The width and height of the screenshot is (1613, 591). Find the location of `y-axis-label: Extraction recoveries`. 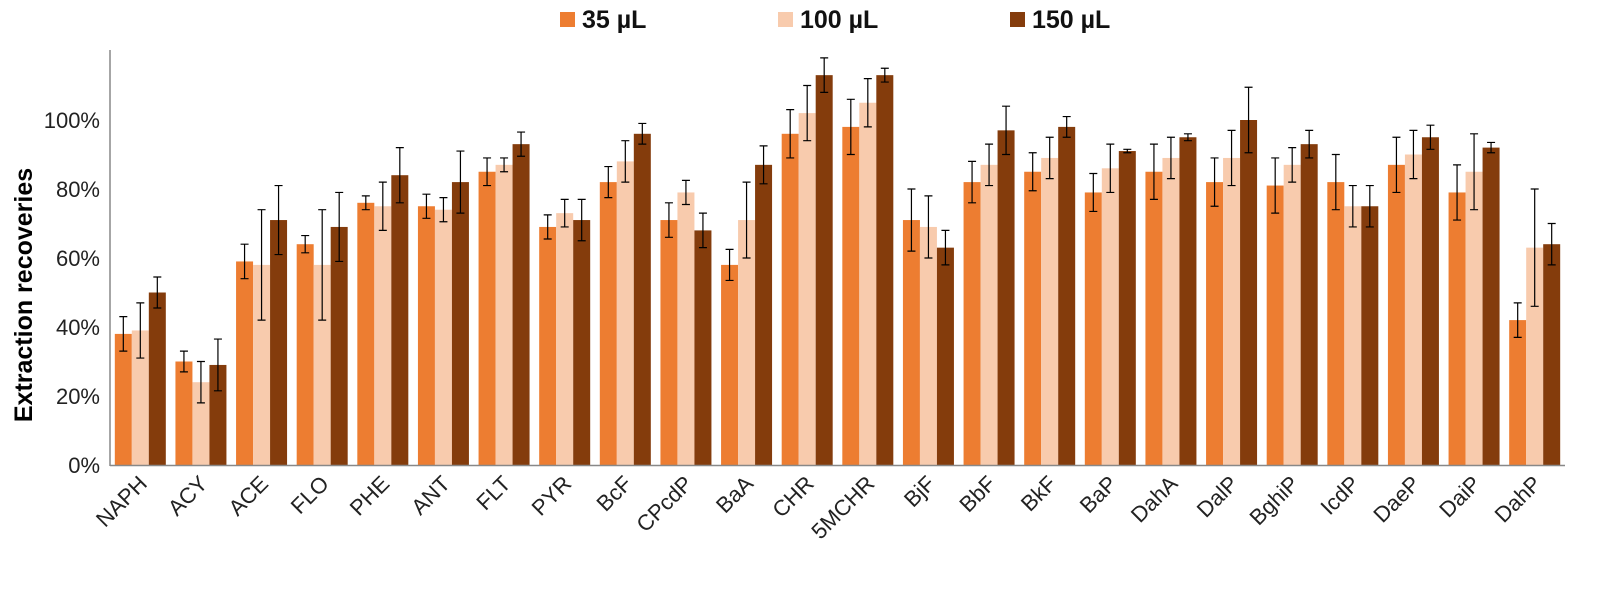

y-axis-label: Extraction recoveries is located at coordinates (24, 295).